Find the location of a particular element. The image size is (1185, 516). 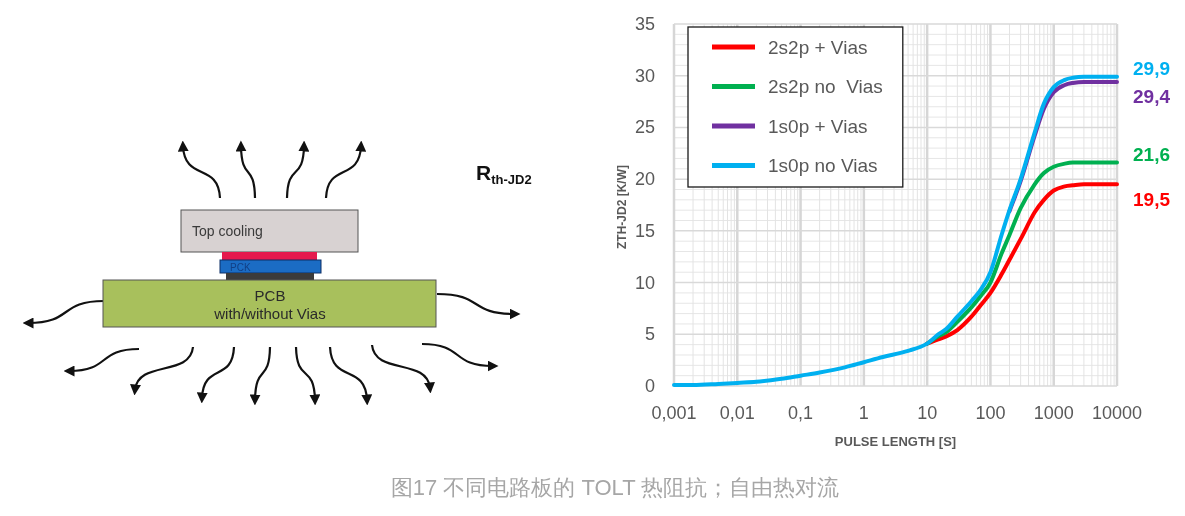

data-label: 29,9 is located at coordinates (1151, 69).